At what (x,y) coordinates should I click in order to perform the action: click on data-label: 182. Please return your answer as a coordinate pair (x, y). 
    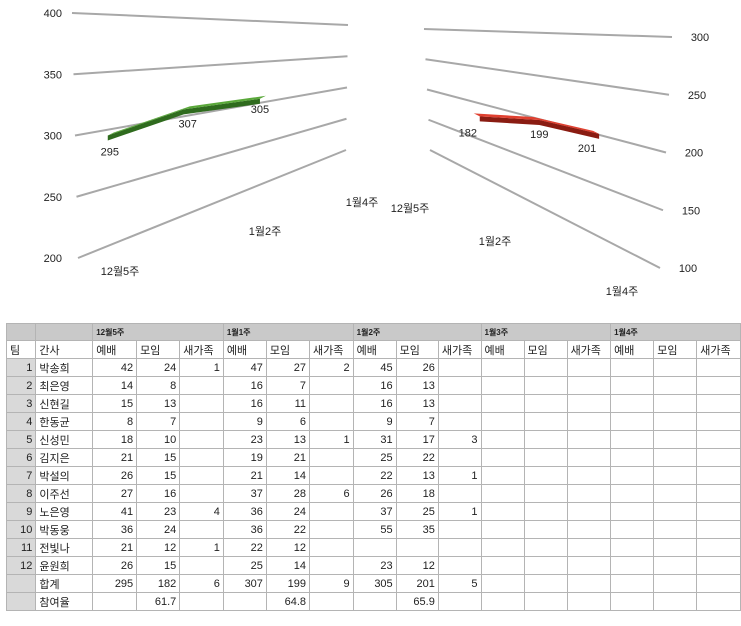
    Looking at the image, I should click on (468, 133).